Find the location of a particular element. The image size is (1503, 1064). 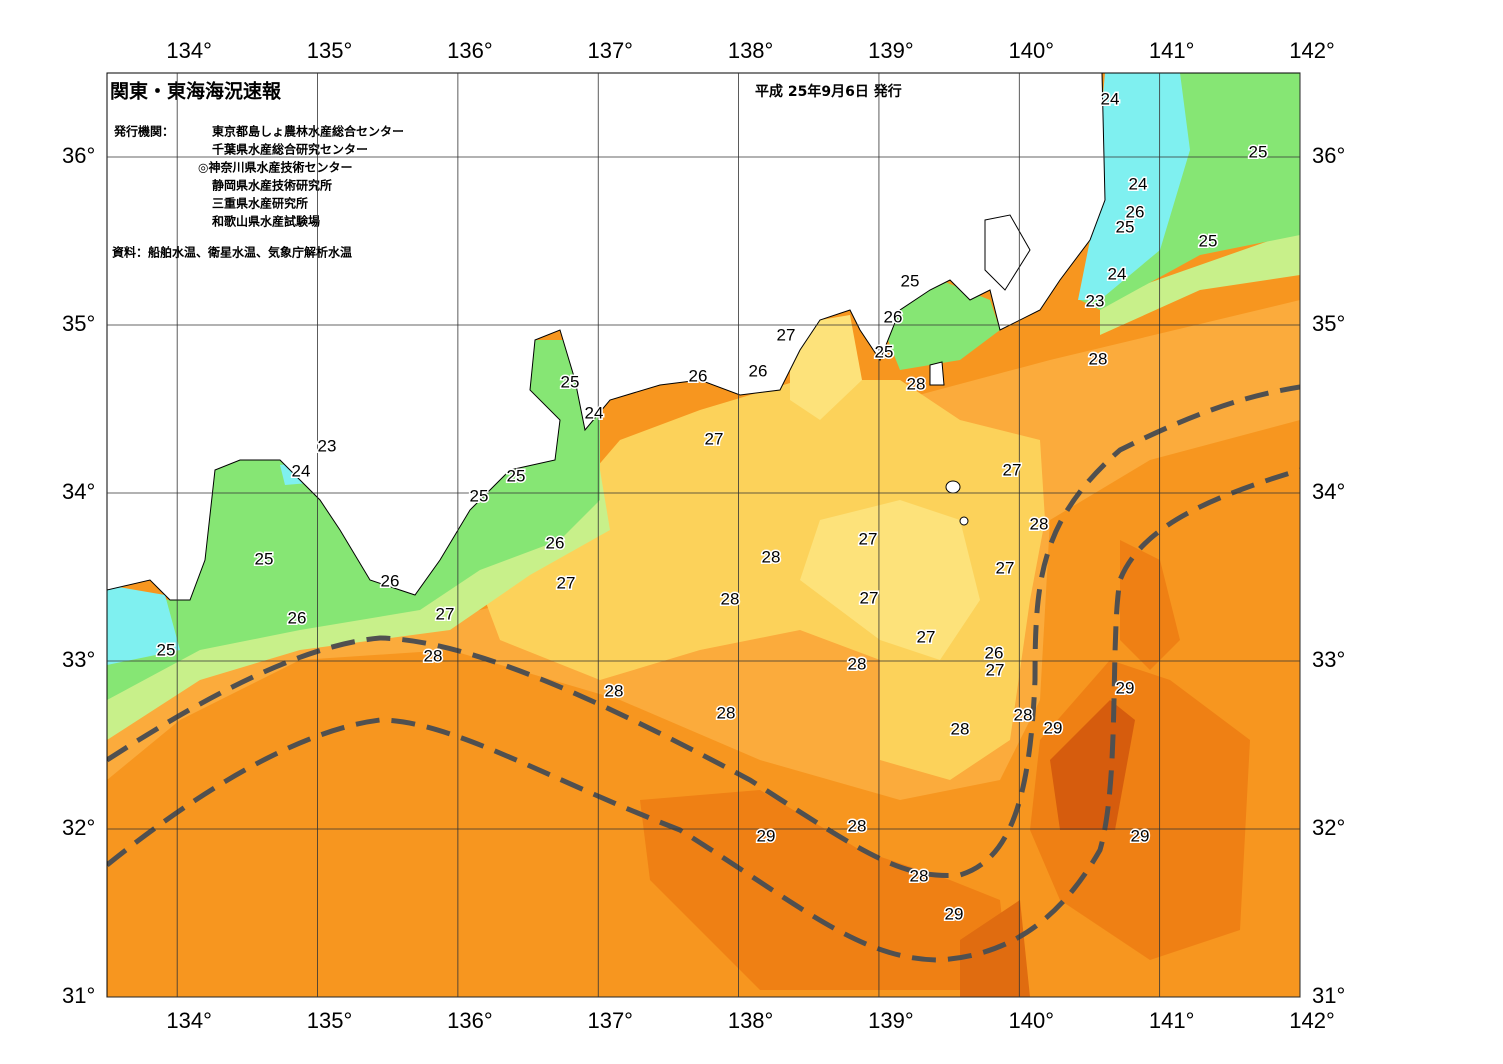

issuer: 和歌山県水産試験場 is located at coordinates (265, 221).